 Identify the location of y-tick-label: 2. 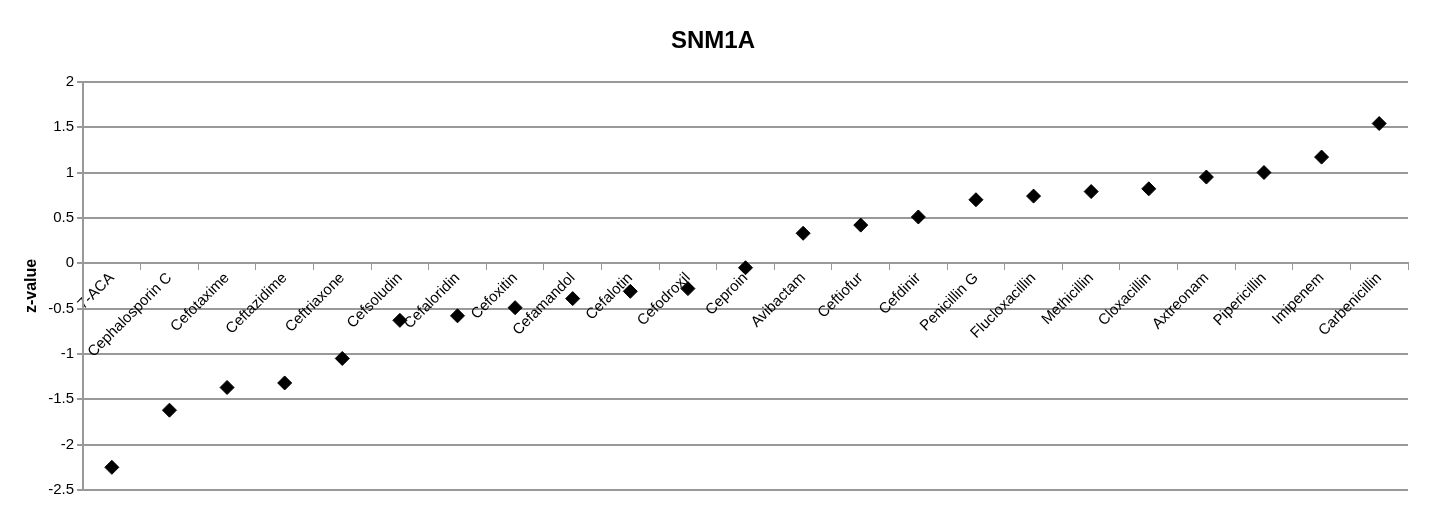
(70, 80).